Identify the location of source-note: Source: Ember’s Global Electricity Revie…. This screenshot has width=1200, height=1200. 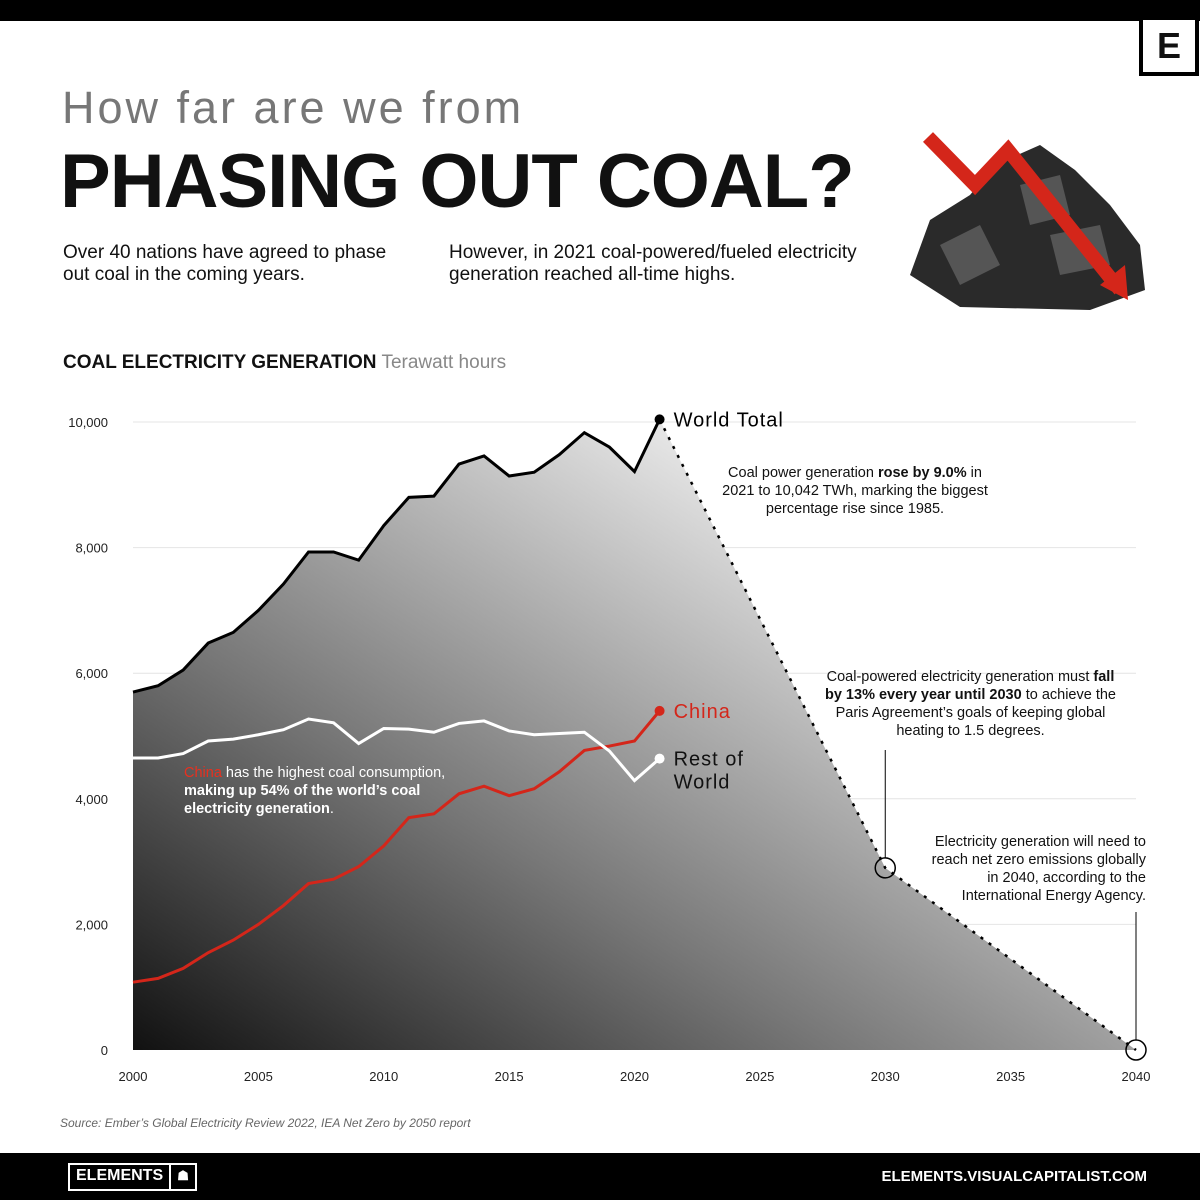
(265, 1123).